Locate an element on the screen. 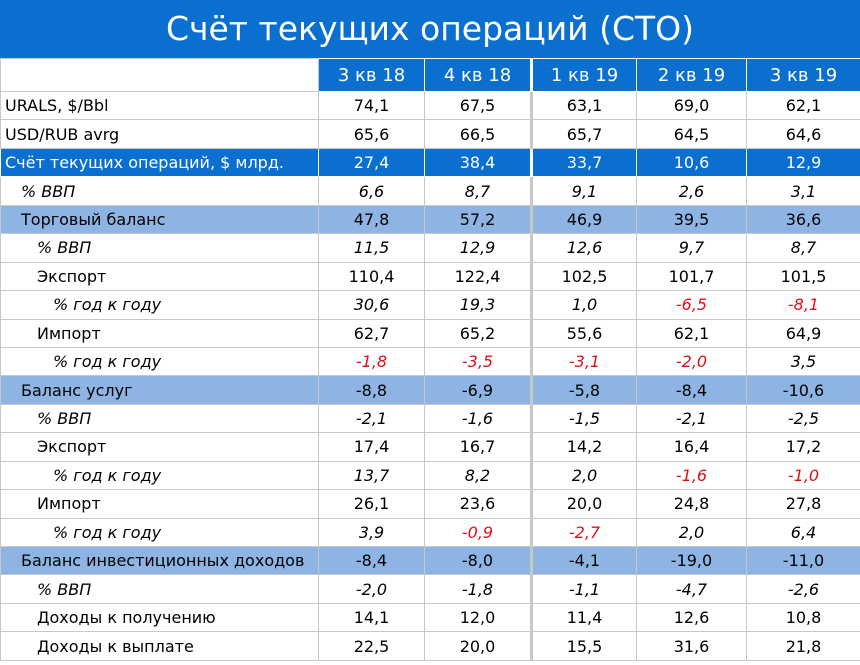 The width and height of the screenshot is (860, 665). cell: 122,4 is located at coordinates (478, 276).